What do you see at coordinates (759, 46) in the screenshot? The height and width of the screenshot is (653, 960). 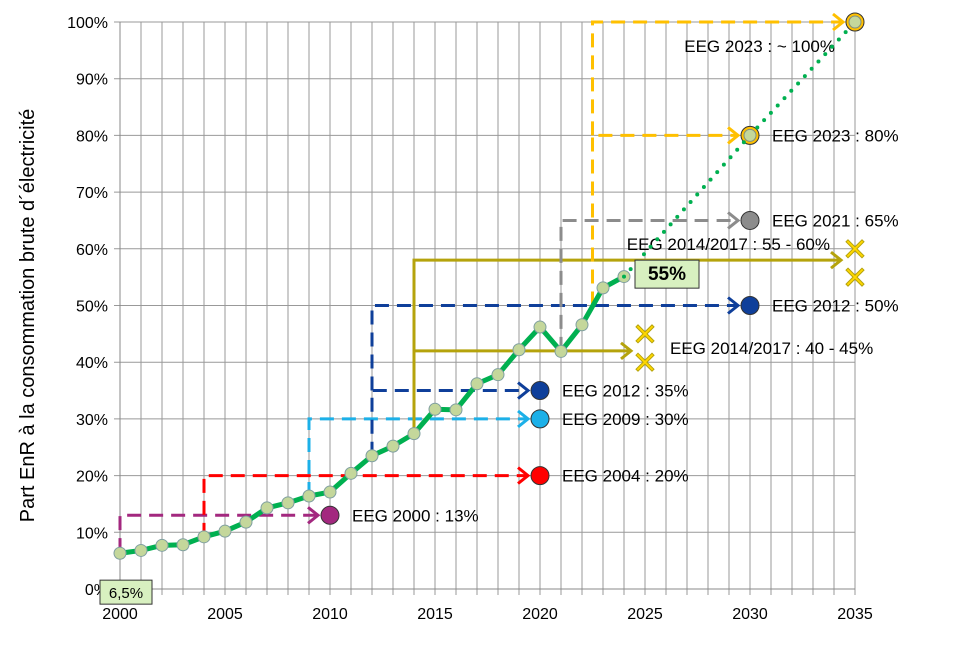 I see `target-label: EEG 2023 : ~ 100%` at bounding box center [759, 46].